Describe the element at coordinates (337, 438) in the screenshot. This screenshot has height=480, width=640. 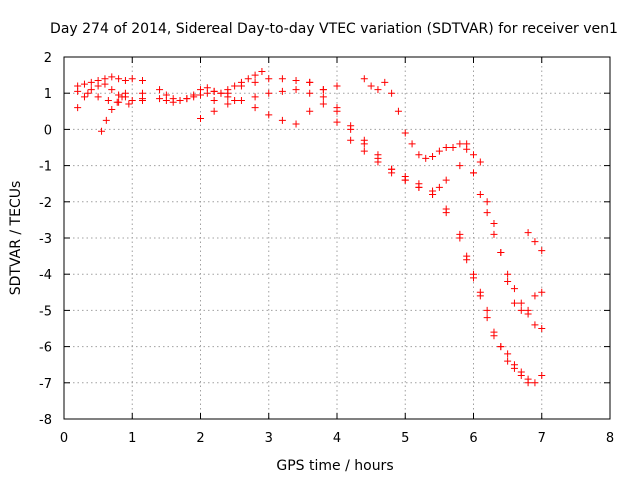
I see `x-tick-labels: 0 1 2 3 4 5 6 7 8` at that location.